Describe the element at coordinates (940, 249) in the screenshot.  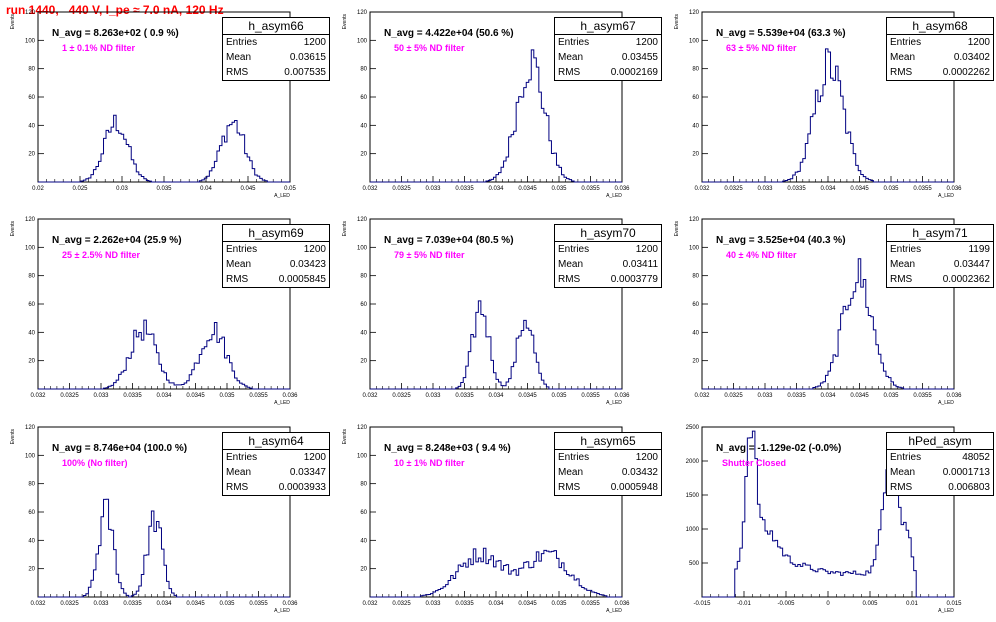
I see `stat-row-entries: Entries 1199` at that location.